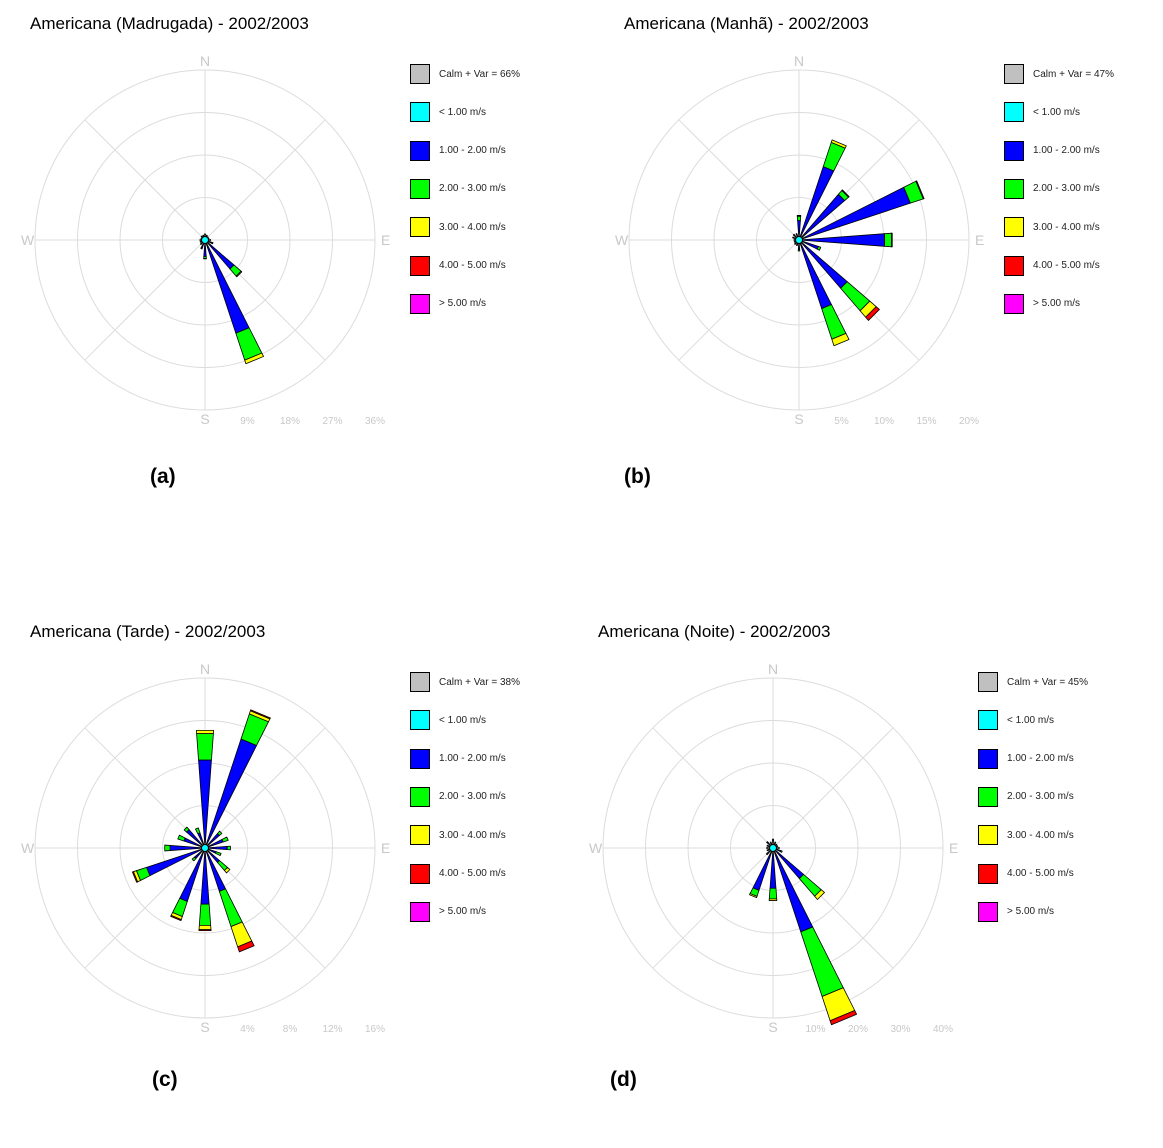 The image size is (1163, 1148). I want to click on panel-label: (d), so click(623, 1080).